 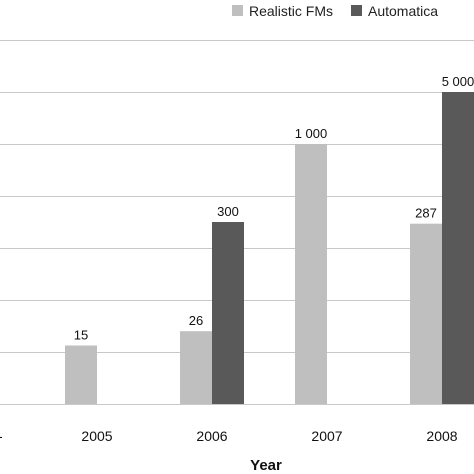 What do you see at coordinates (403, 11) in the screenshot?
I see `legend-label-automatica: Automatica` at bounding box center [403, 11].